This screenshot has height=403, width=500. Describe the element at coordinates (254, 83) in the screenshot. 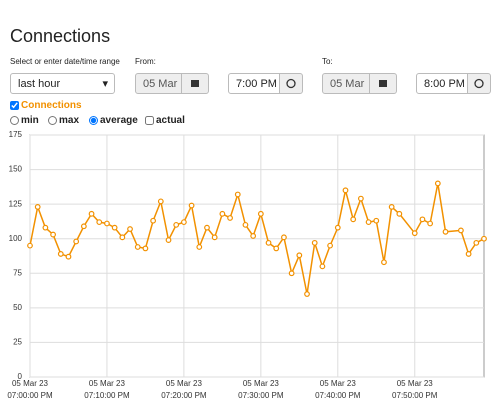

I see `from-time: 7:00 PM` at that location.